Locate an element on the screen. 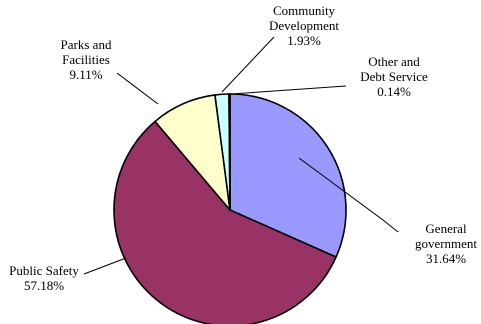 Image resolution: width=481 pixels, height=324 pixels. slice-value-label: 0.14% is located at coordinates (394, 91).